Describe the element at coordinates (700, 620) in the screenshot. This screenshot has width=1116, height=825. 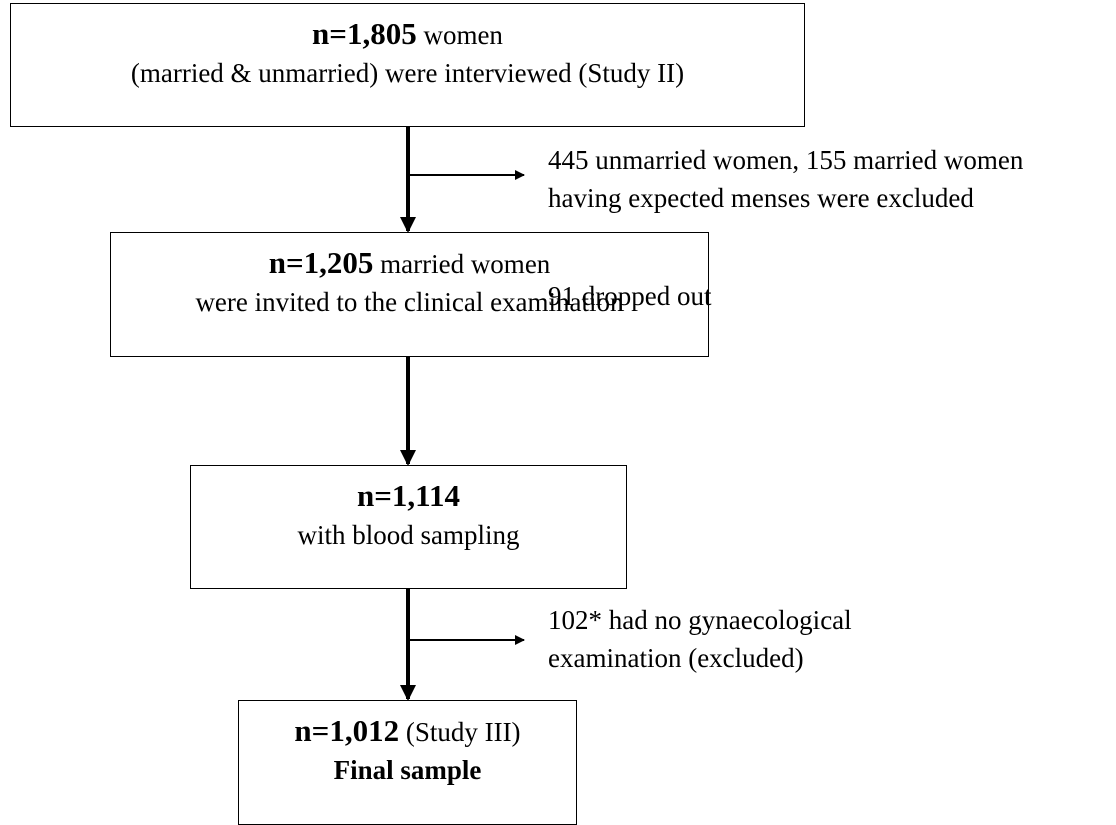
I see `note-line: 102* had no gynaecological` at that location.